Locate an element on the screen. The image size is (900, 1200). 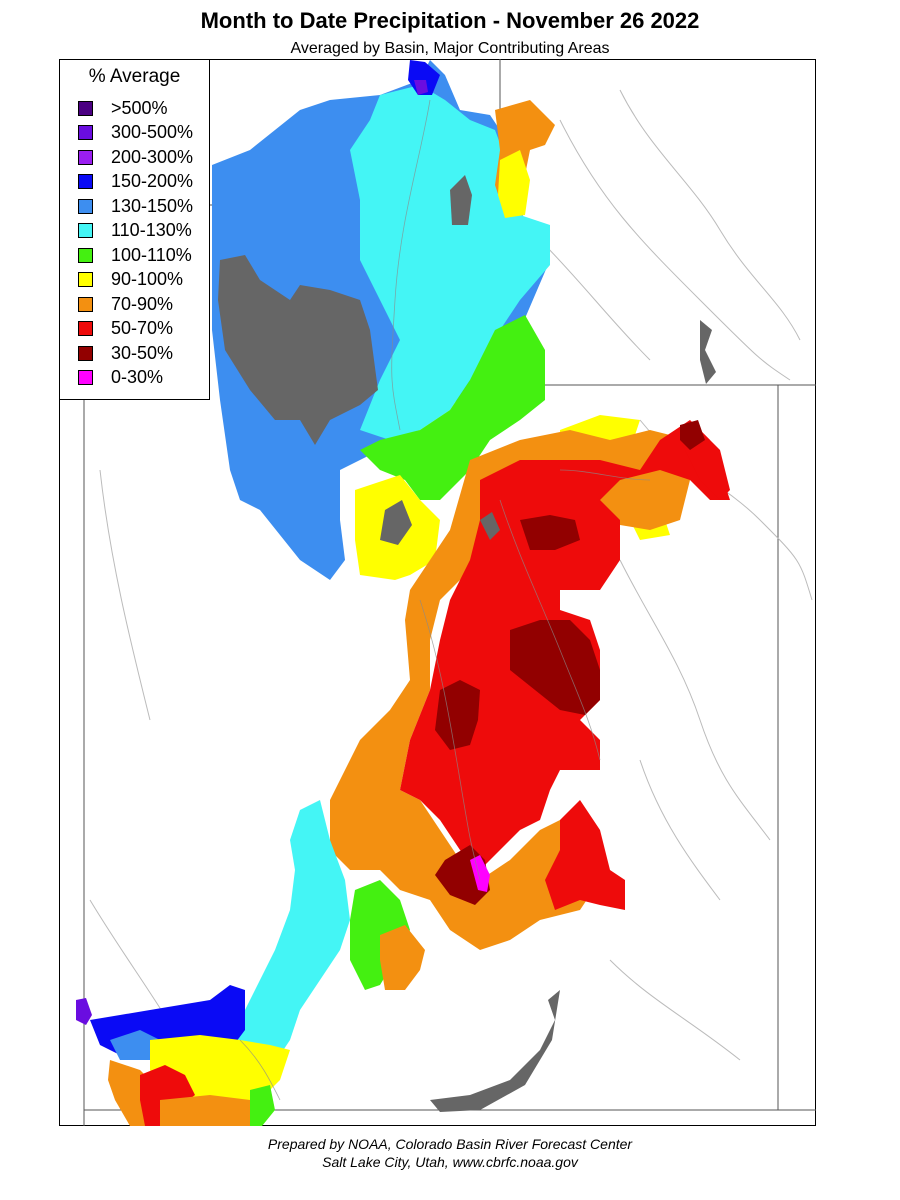
legend-item: >500% is located at coordinates (123, 108).